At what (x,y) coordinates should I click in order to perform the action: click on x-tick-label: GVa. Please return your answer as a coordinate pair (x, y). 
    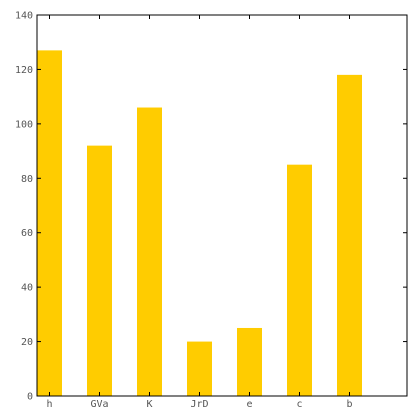
    Looking at the image, I should click on (99, 404).